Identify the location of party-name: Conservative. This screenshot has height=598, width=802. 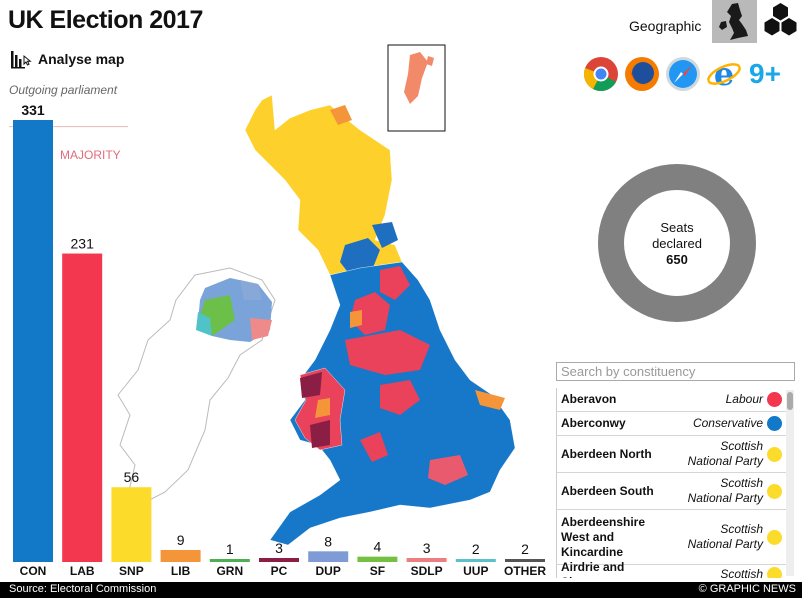
(727, 423).